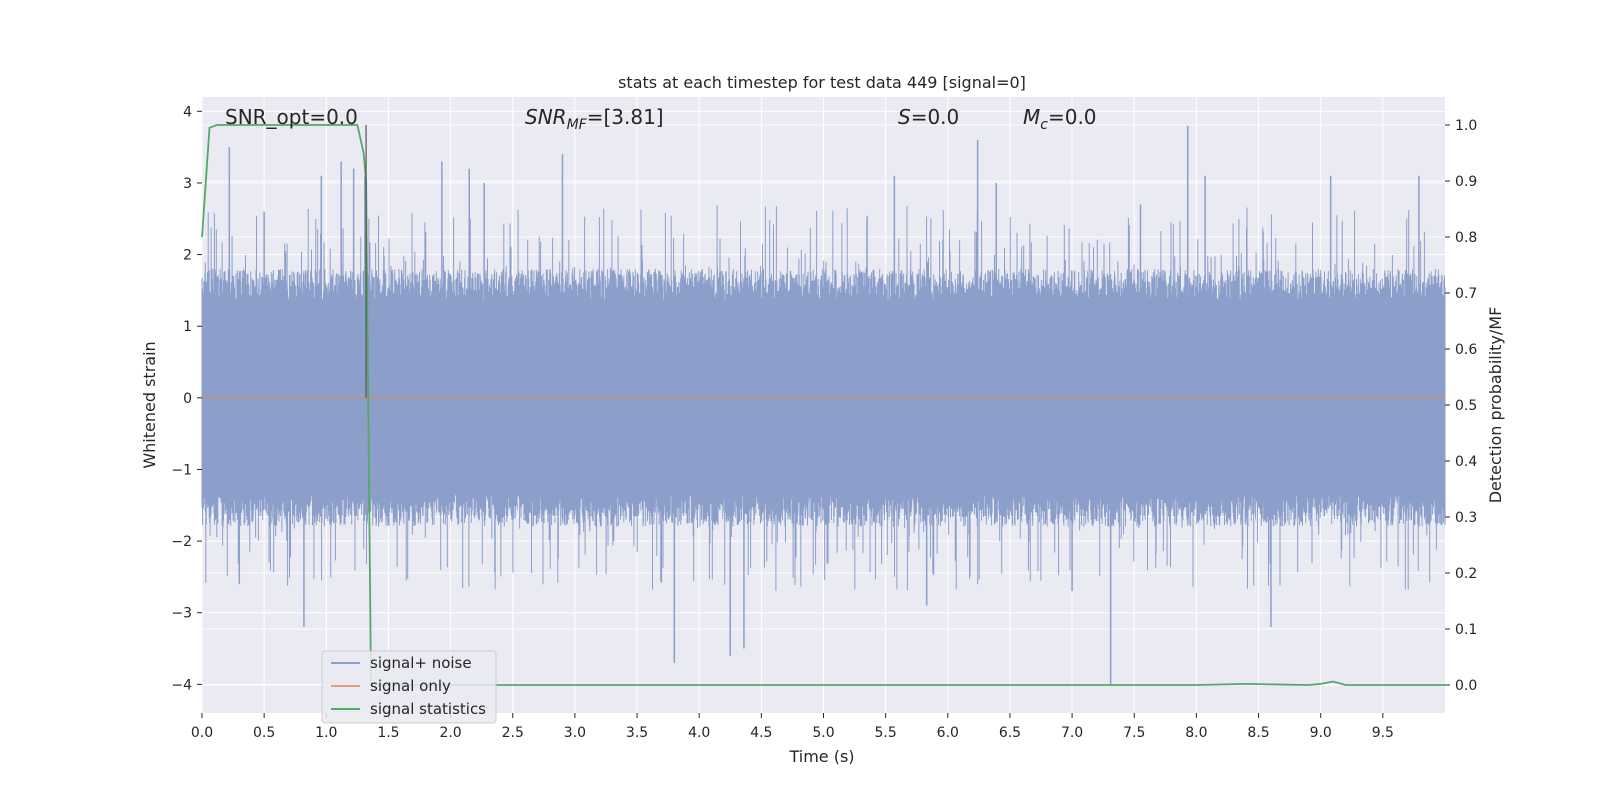 The image size is (1600, 800). I want to click on legend-label-signal-statistics: signal statistics, so click(428, 709).